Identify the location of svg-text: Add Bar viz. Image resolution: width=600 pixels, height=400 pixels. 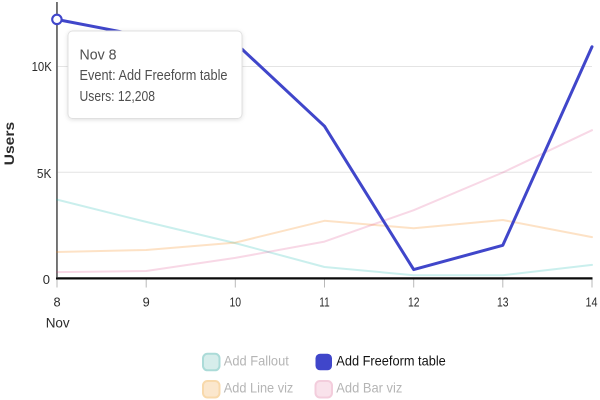
(369, 388).